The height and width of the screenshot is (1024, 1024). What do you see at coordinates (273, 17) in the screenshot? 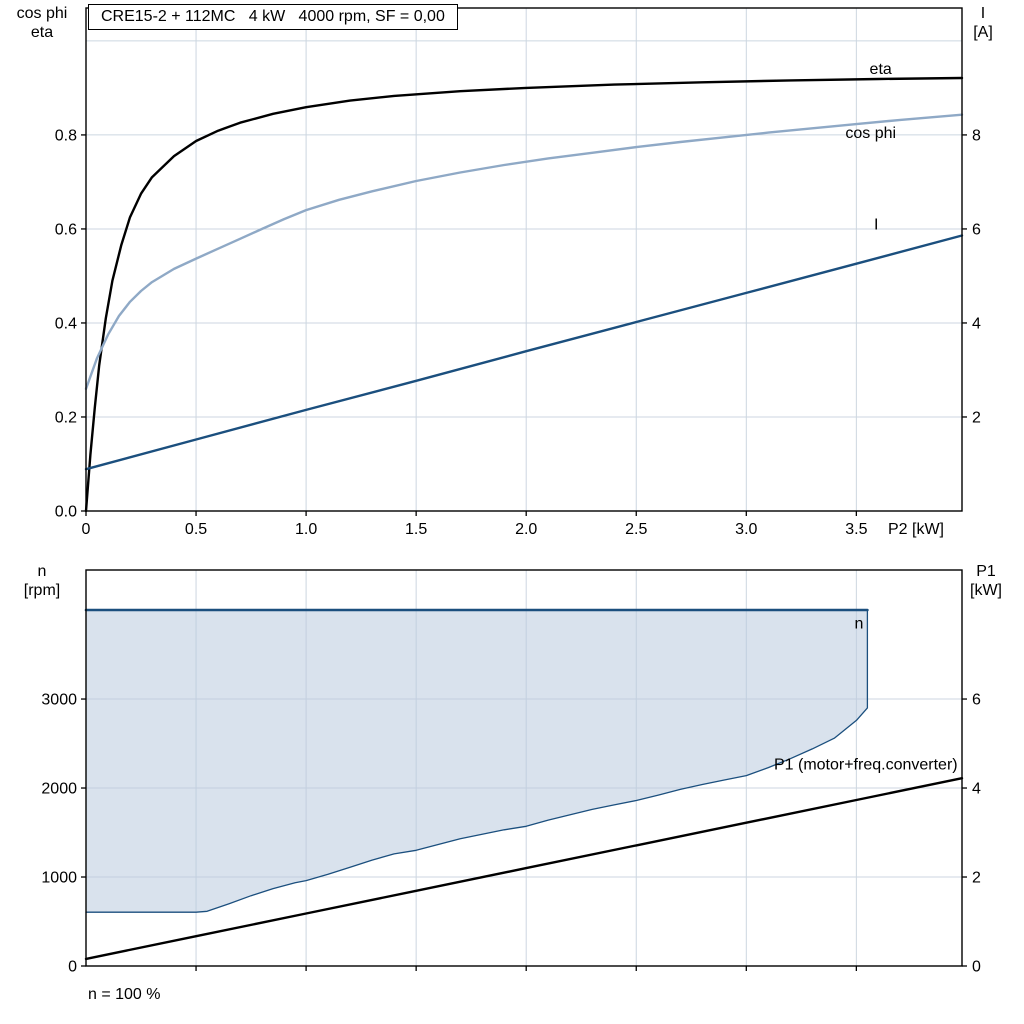
I see `chart-title: CRE15-2 + 112MC 4 kW 4000 rpm, SF = 0,00` at bounding box center [273, 17].